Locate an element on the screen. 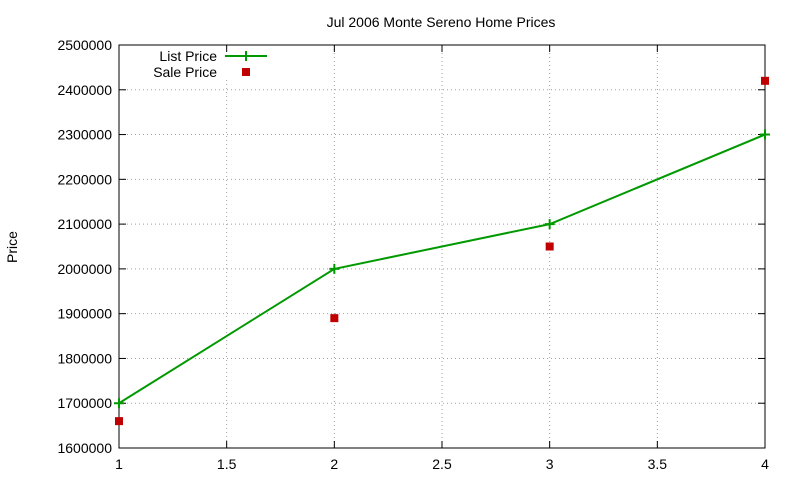 The image size is (800, 480). legend-label: Sale Price is located at coordinates (185, 72).